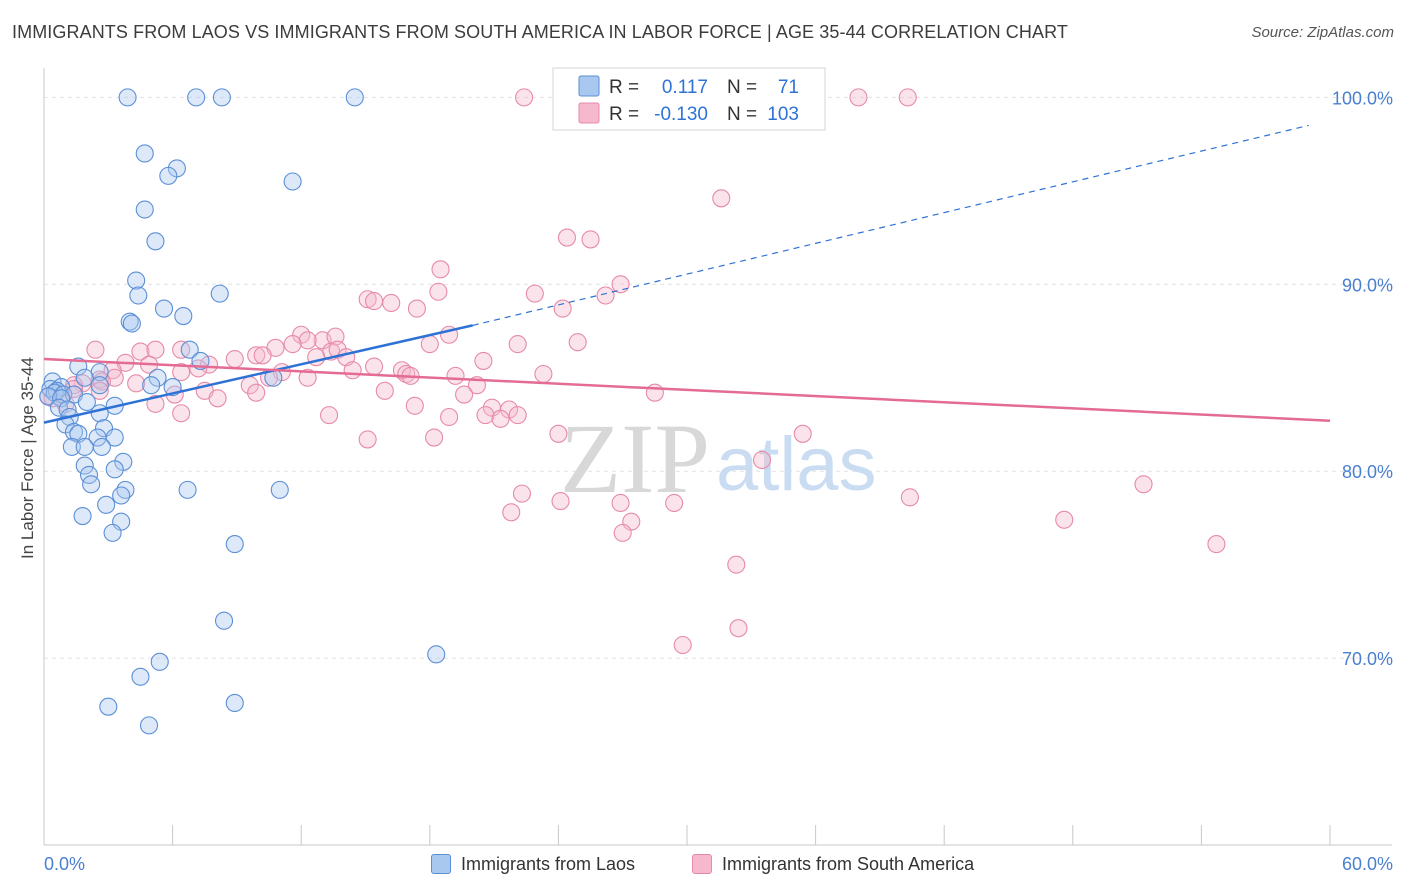 Image resolution: width=1406 pixels, height=892 pixels. I want to click on y-axis-label: In Labor Force | Age 35-44, so click(27, 458).